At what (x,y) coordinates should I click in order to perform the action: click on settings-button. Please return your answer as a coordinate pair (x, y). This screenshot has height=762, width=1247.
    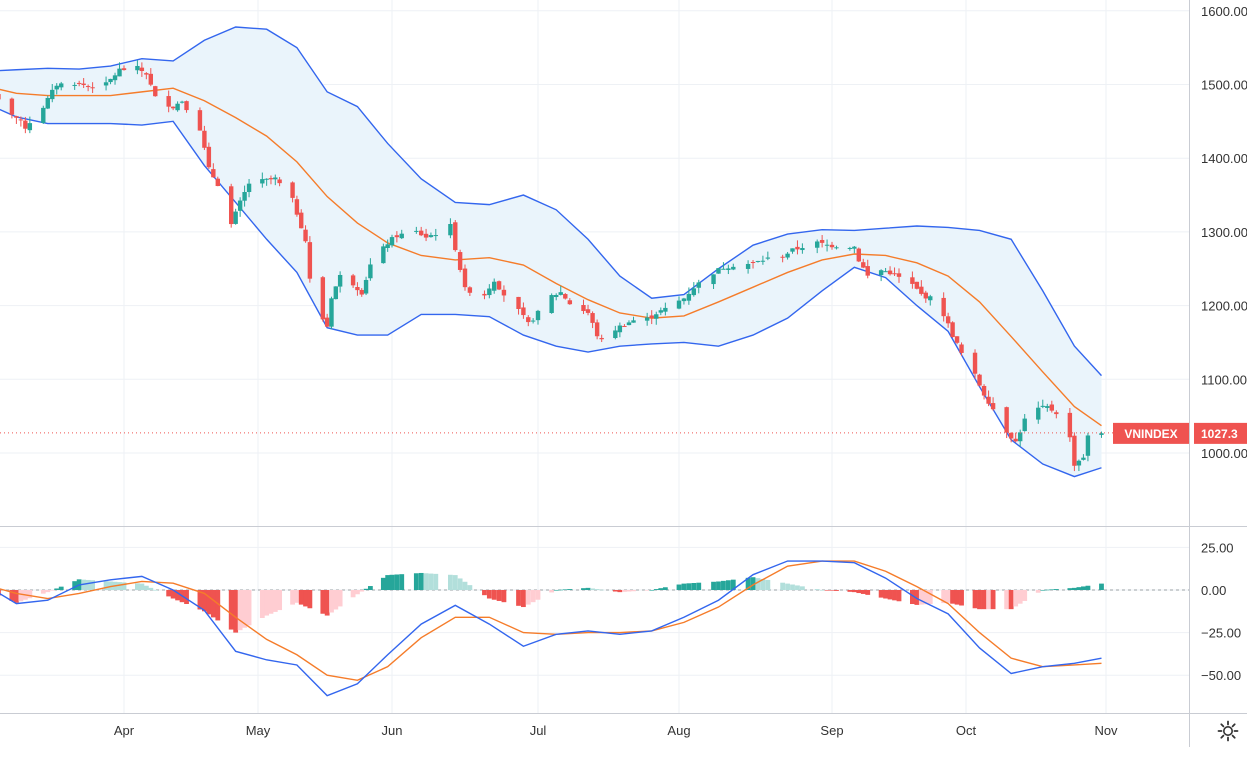
    Looking at the image, I should click on (1228, 731).